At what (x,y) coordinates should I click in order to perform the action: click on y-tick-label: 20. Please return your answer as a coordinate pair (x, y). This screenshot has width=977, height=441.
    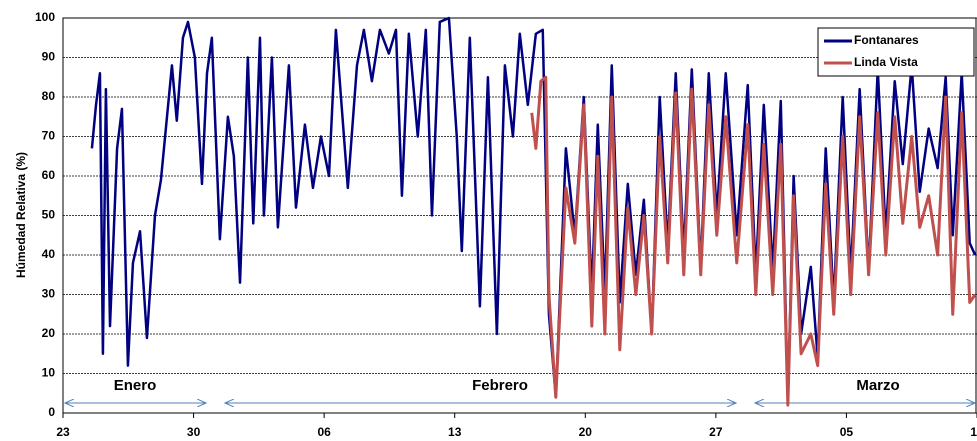
    Looking at the image, I should click on (49, 333).